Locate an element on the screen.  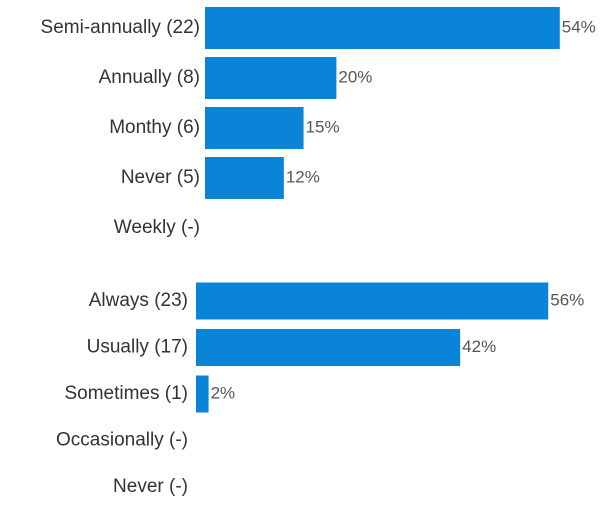
category-label: Semi-annually (22) is located at coordinates (120, 27).